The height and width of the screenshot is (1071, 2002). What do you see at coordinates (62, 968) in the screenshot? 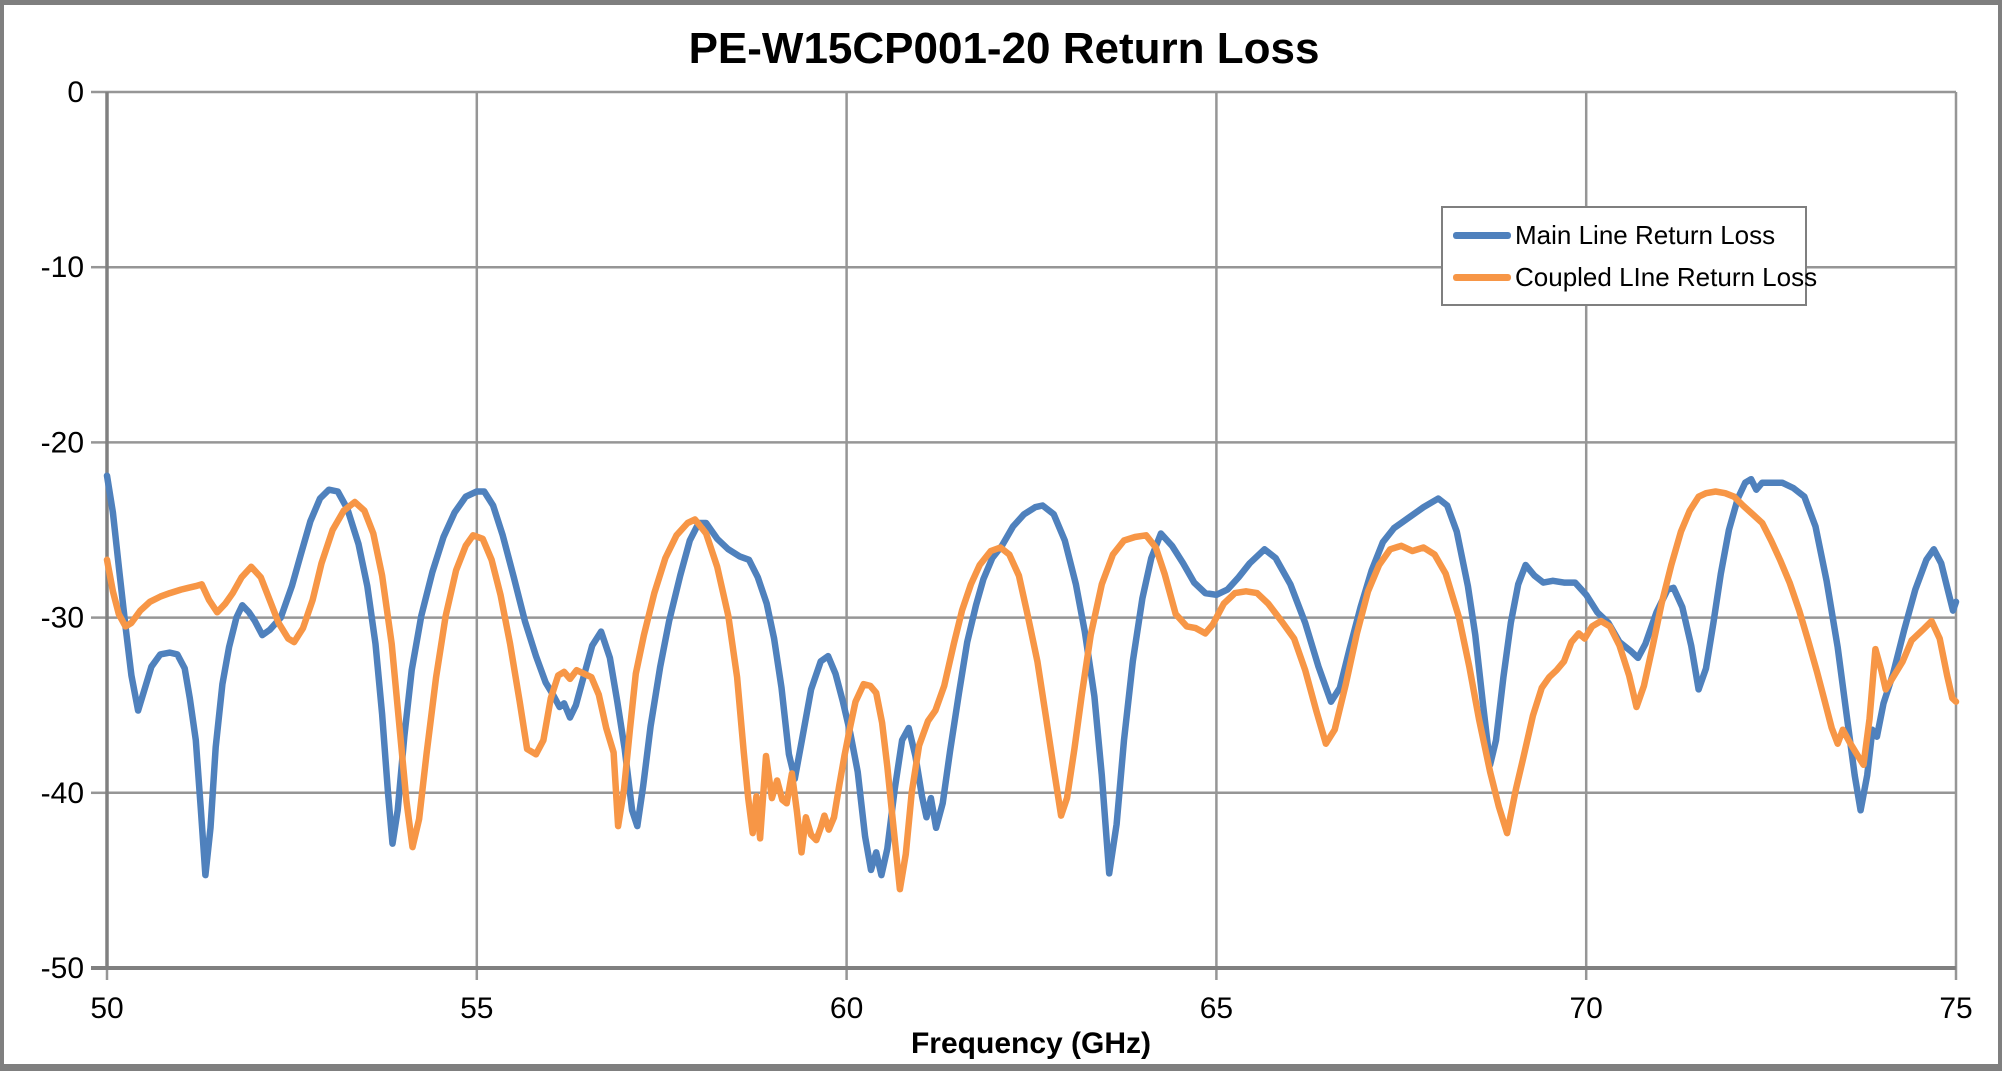
I see `y-tick-label--50: -50` at bounding box center [62, 968].